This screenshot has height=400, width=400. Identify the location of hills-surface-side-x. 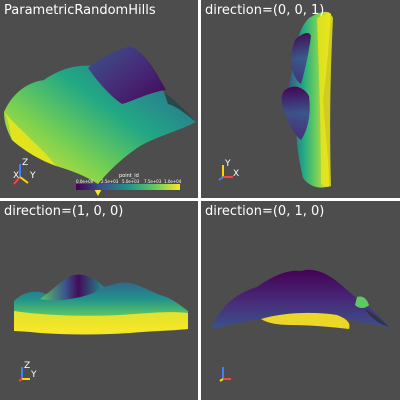
(101, 304).